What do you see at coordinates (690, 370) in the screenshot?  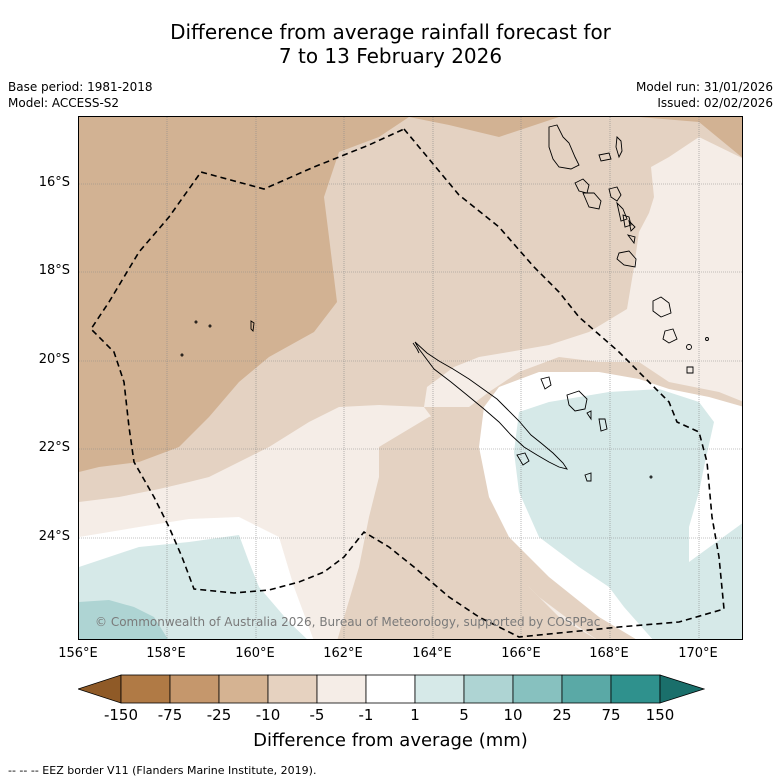 I see `island-matthew` at bounding box center [690, 370].